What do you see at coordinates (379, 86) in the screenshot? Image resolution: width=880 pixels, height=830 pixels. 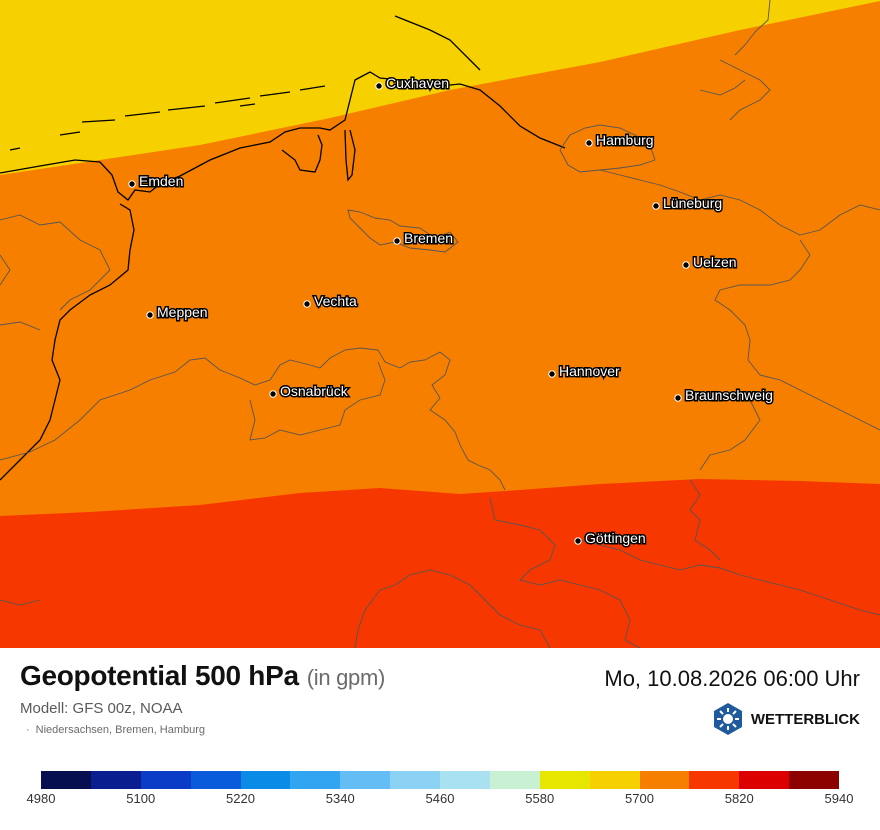 I see `city-marker-cuxhaven` at bounding box center [379, 86].